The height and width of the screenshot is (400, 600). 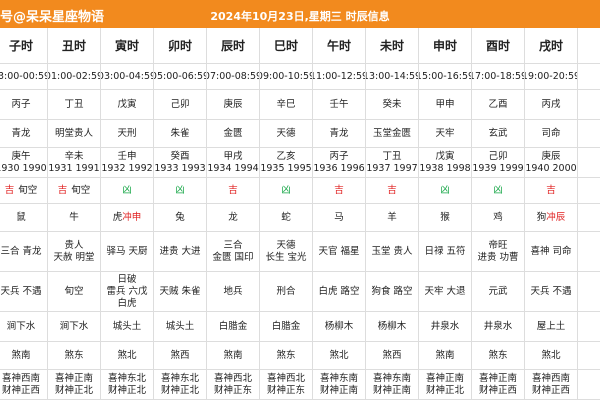 I want to click on table-cell: 09:00-10:59, so click(x=286, y=77).